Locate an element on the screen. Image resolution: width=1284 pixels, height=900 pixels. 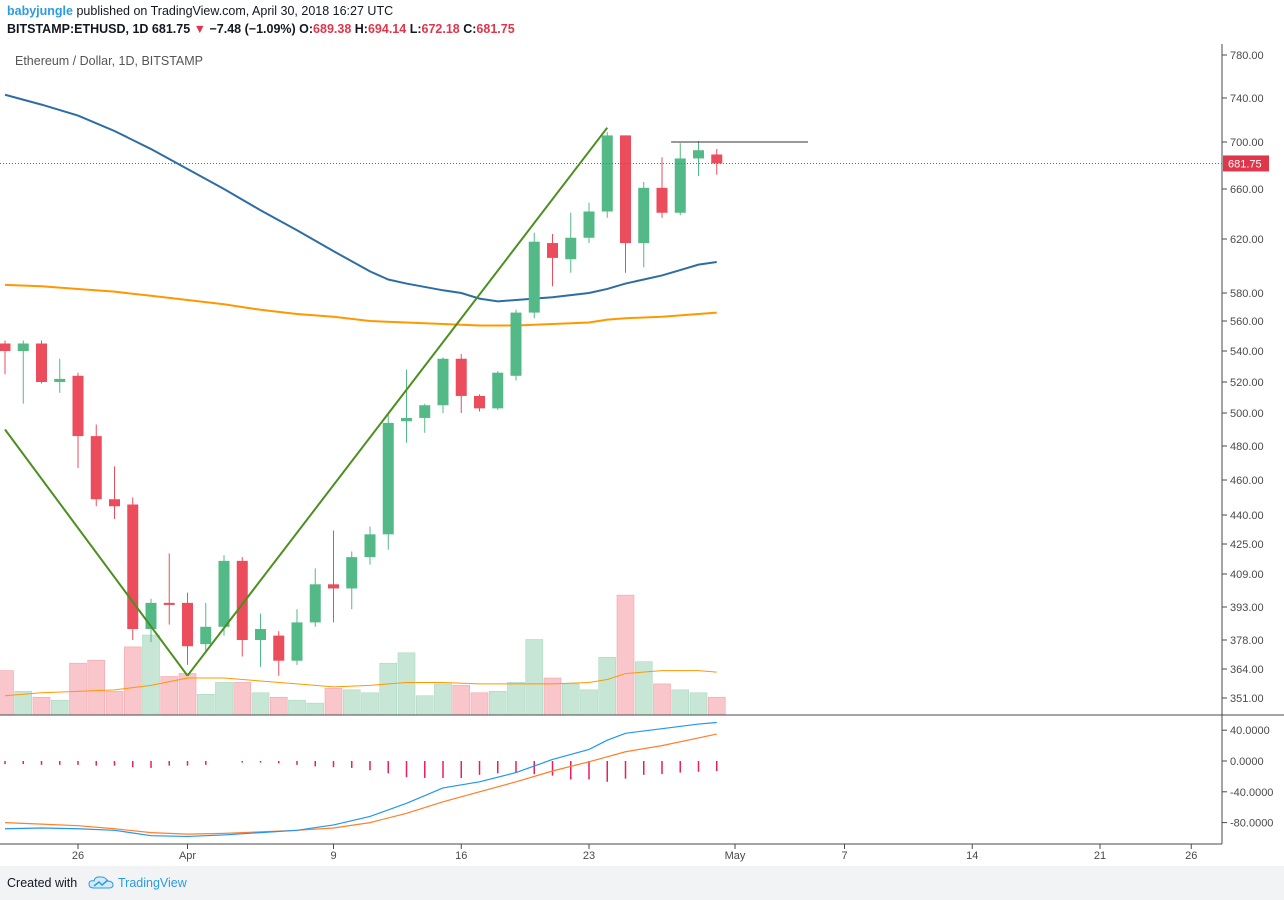
price-tick-label: 700.00 is located at coordinates (1247, 143).